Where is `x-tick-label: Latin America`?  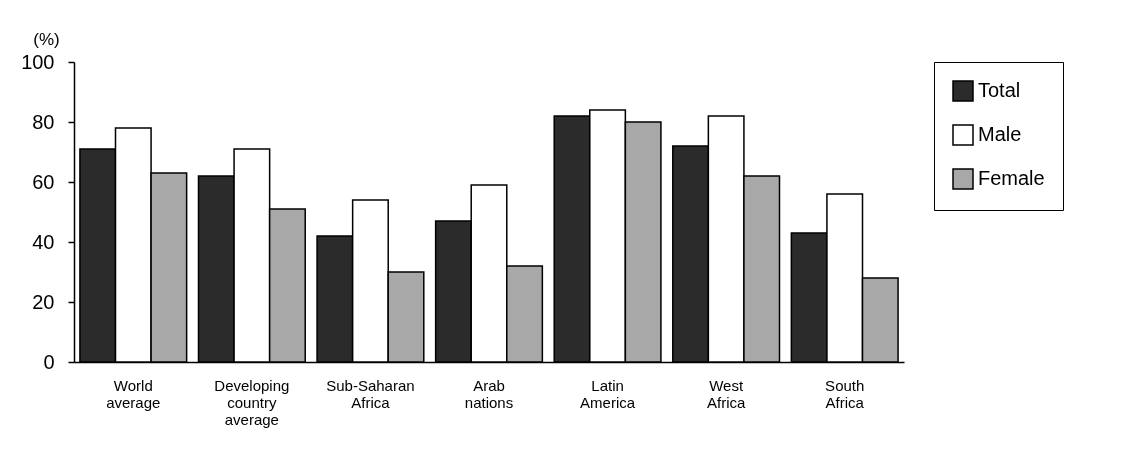 x-tick-label: Latin America is located at coordinates (608, 393).